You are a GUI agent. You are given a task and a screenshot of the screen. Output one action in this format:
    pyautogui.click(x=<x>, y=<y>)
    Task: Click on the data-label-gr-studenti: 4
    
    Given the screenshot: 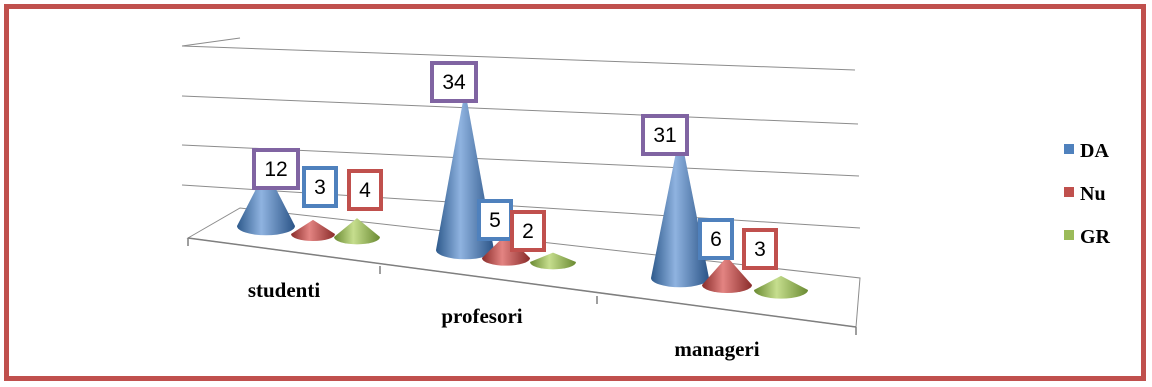 What is the action you would take?
    pyautogui.click(x=365, y=190)
    